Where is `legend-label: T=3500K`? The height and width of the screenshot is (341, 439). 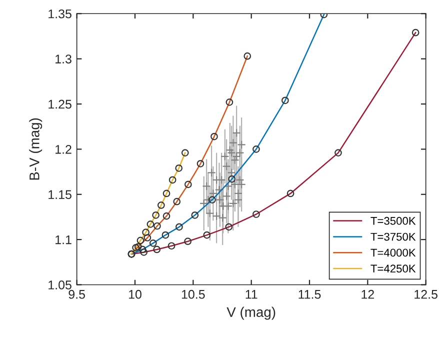
legend-label: T=3500K is located at coordinates (393, 220).